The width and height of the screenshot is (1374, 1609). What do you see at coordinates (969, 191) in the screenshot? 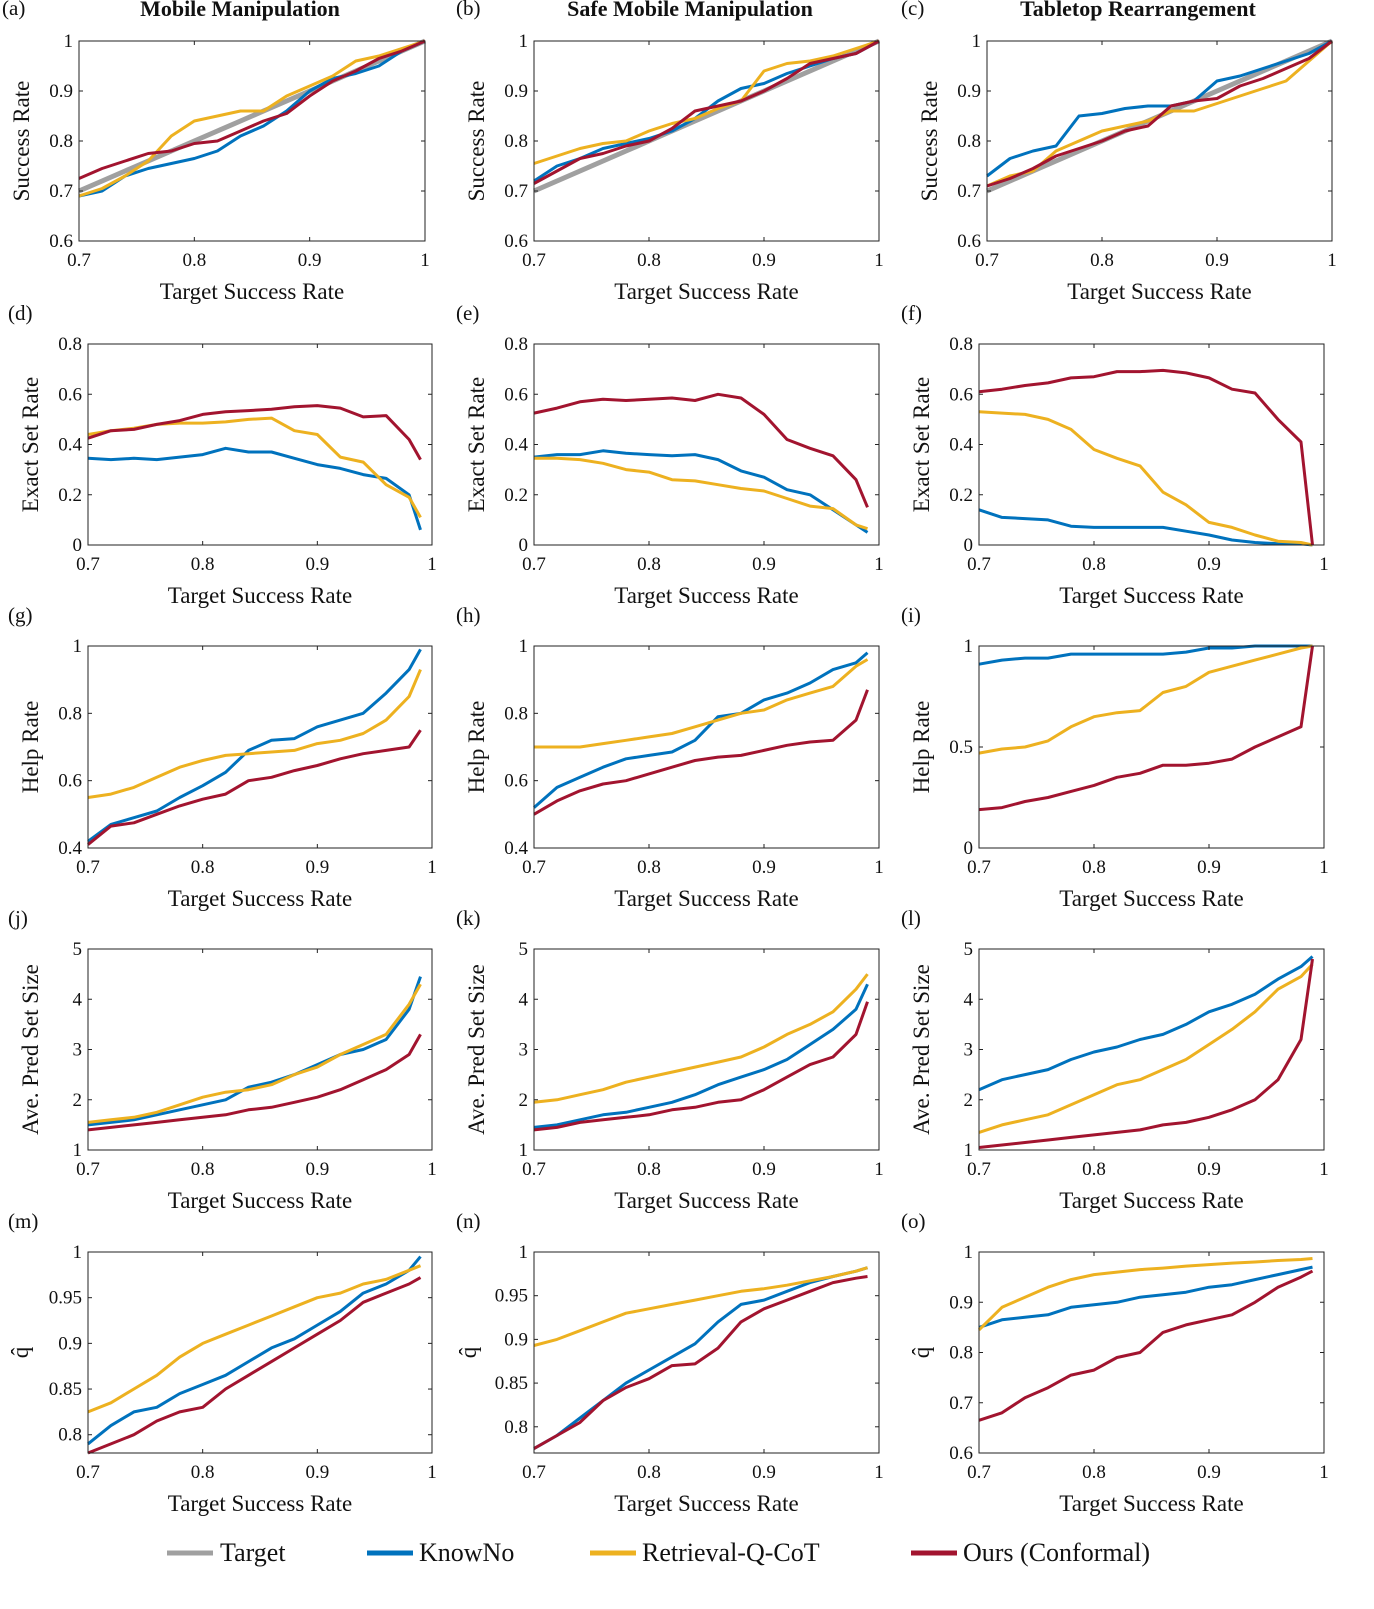
I see `y-tick-label: 0.7` at bounding box center [969, 191].